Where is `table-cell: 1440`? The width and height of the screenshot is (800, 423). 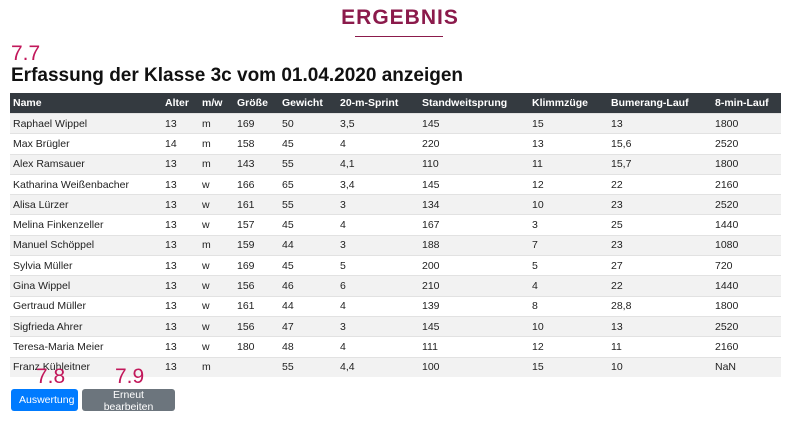
table-cell: 1440 is located at coordinates (746, 225).